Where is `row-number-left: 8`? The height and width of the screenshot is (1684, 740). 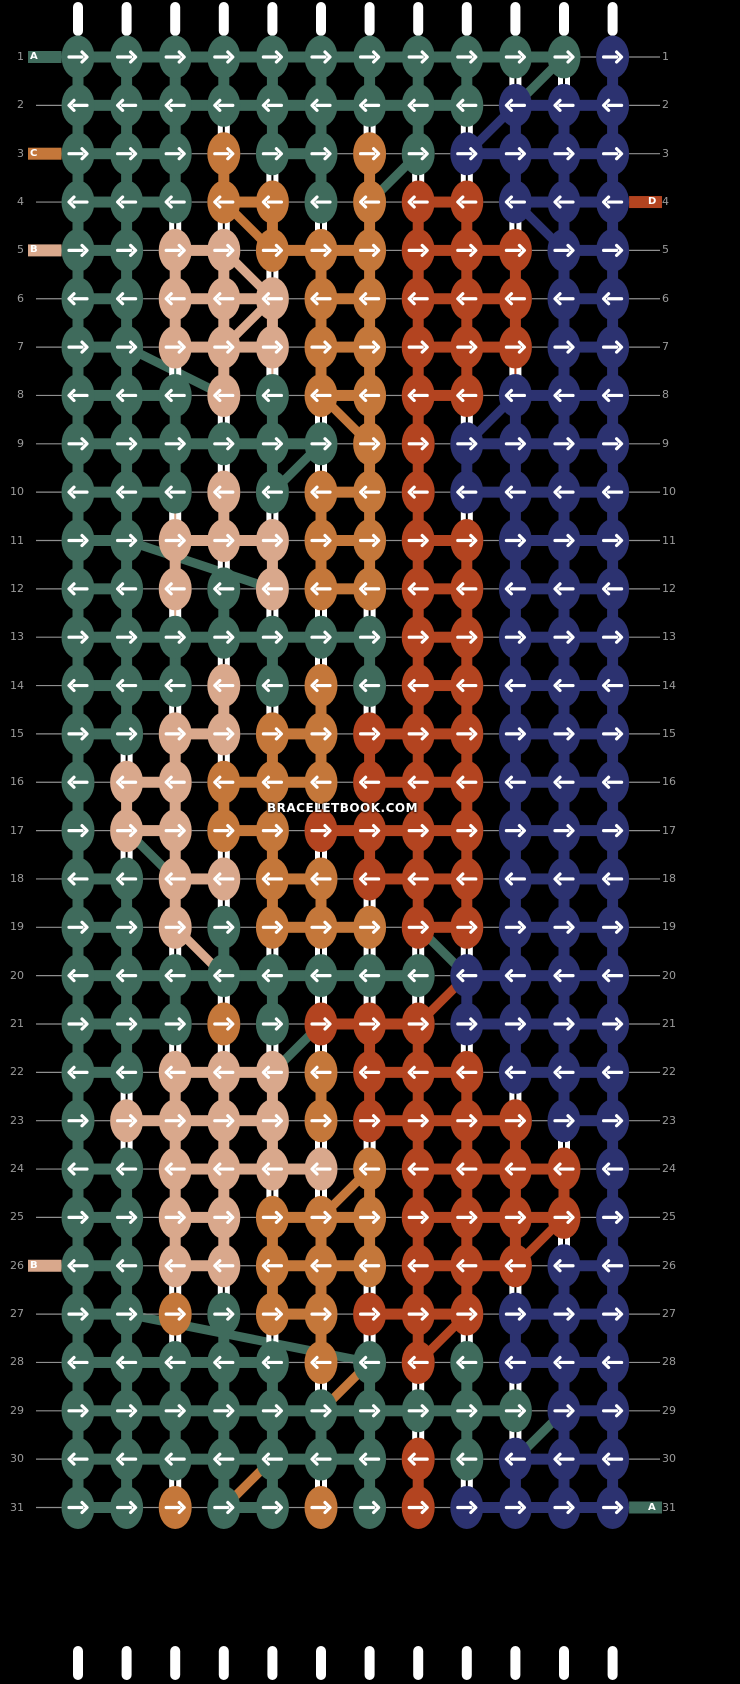
row-number-left: 8 is located at coordinates (20, 395).